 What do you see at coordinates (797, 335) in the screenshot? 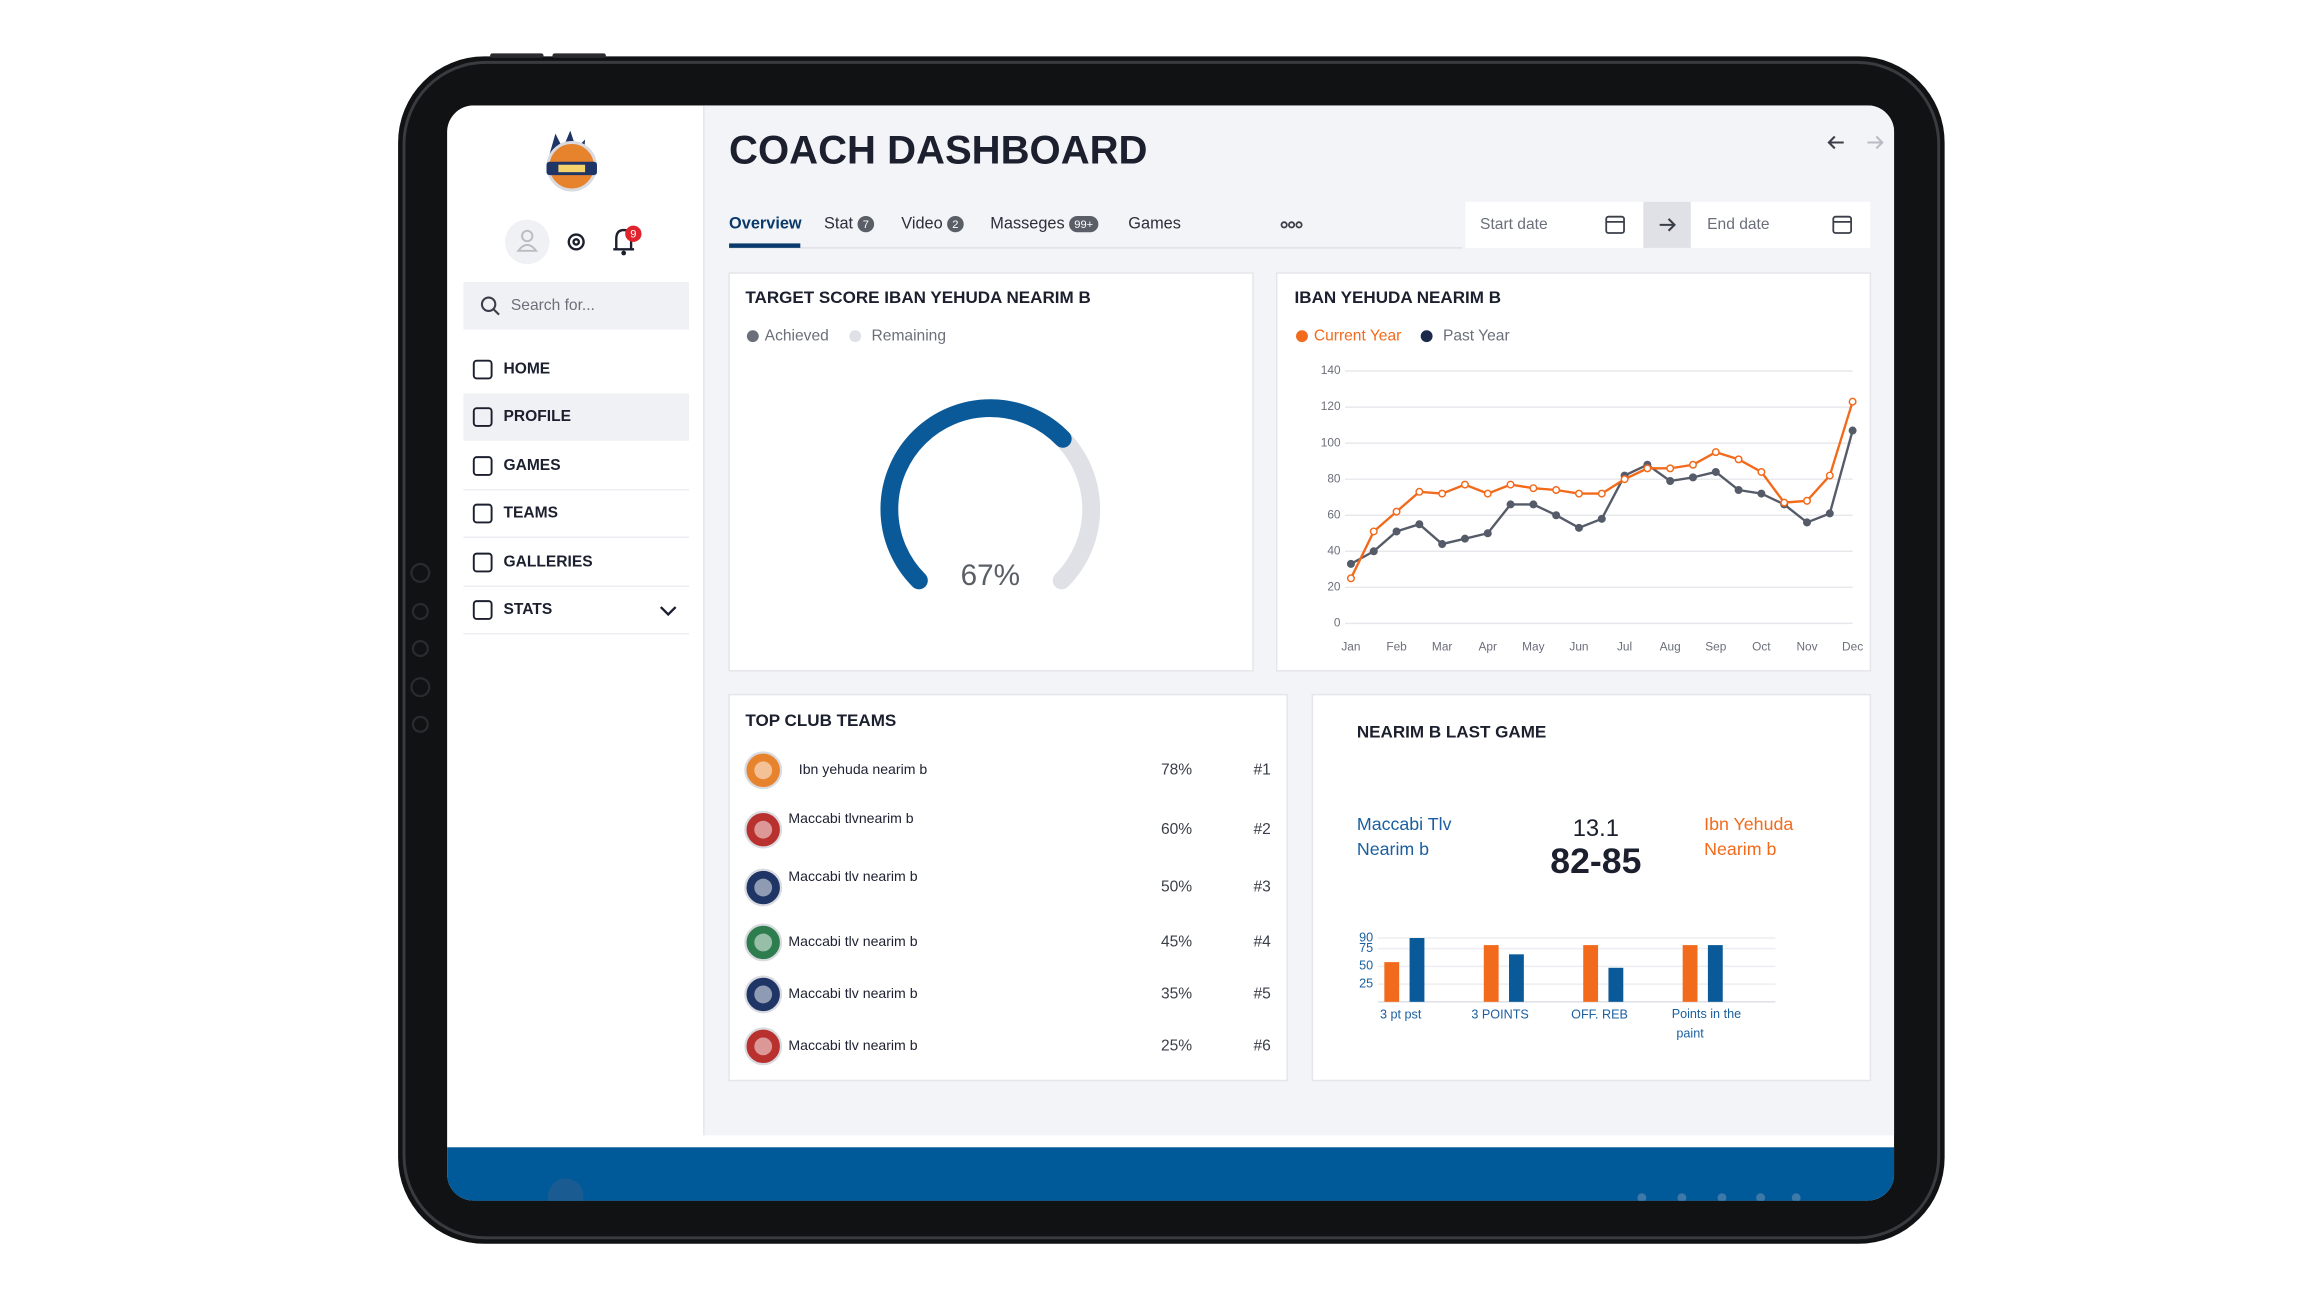
I see `legend-label: Achieved` at bounding box center [797, 335].